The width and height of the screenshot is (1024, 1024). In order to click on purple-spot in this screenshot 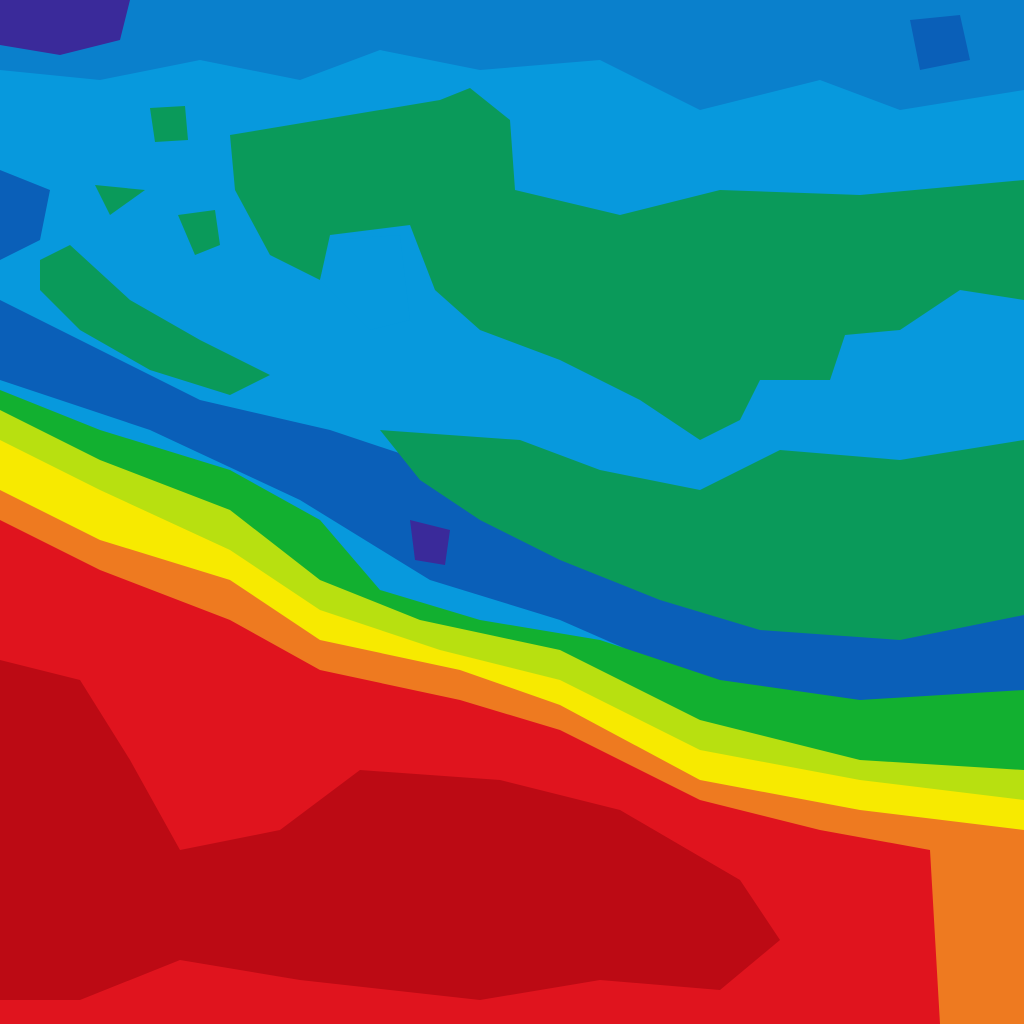, I will do `click(430, 542)`.